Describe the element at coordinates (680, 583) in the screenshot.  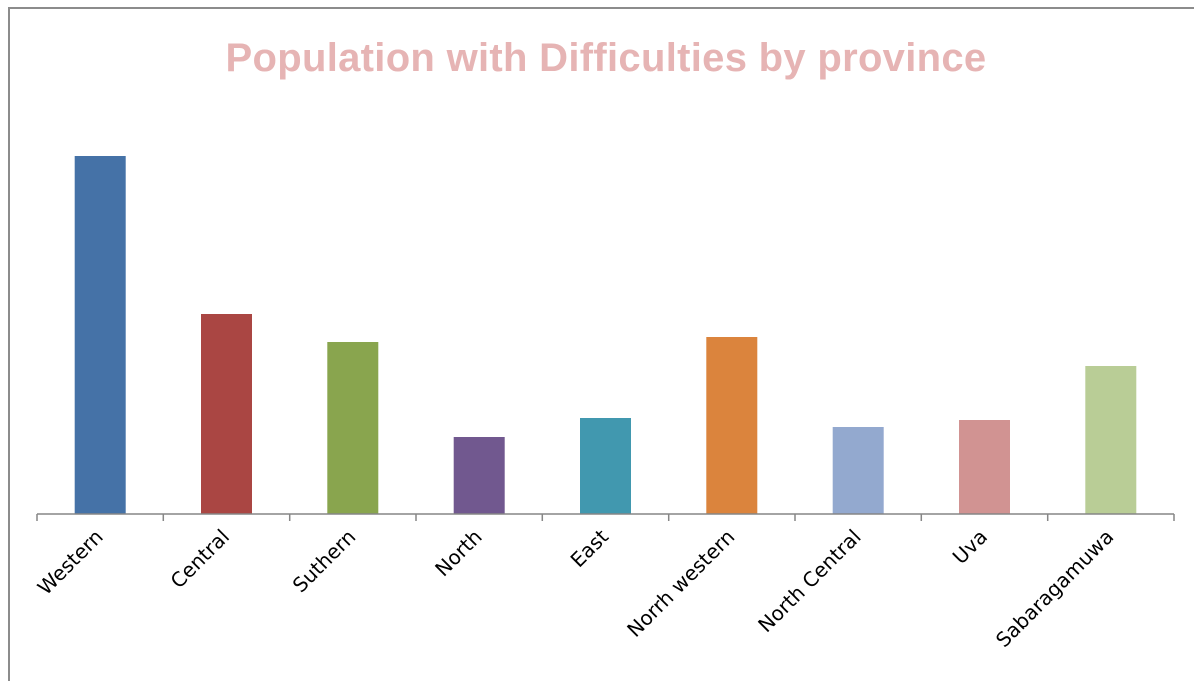
I see `x-tick-label: Norrh western` at that location.